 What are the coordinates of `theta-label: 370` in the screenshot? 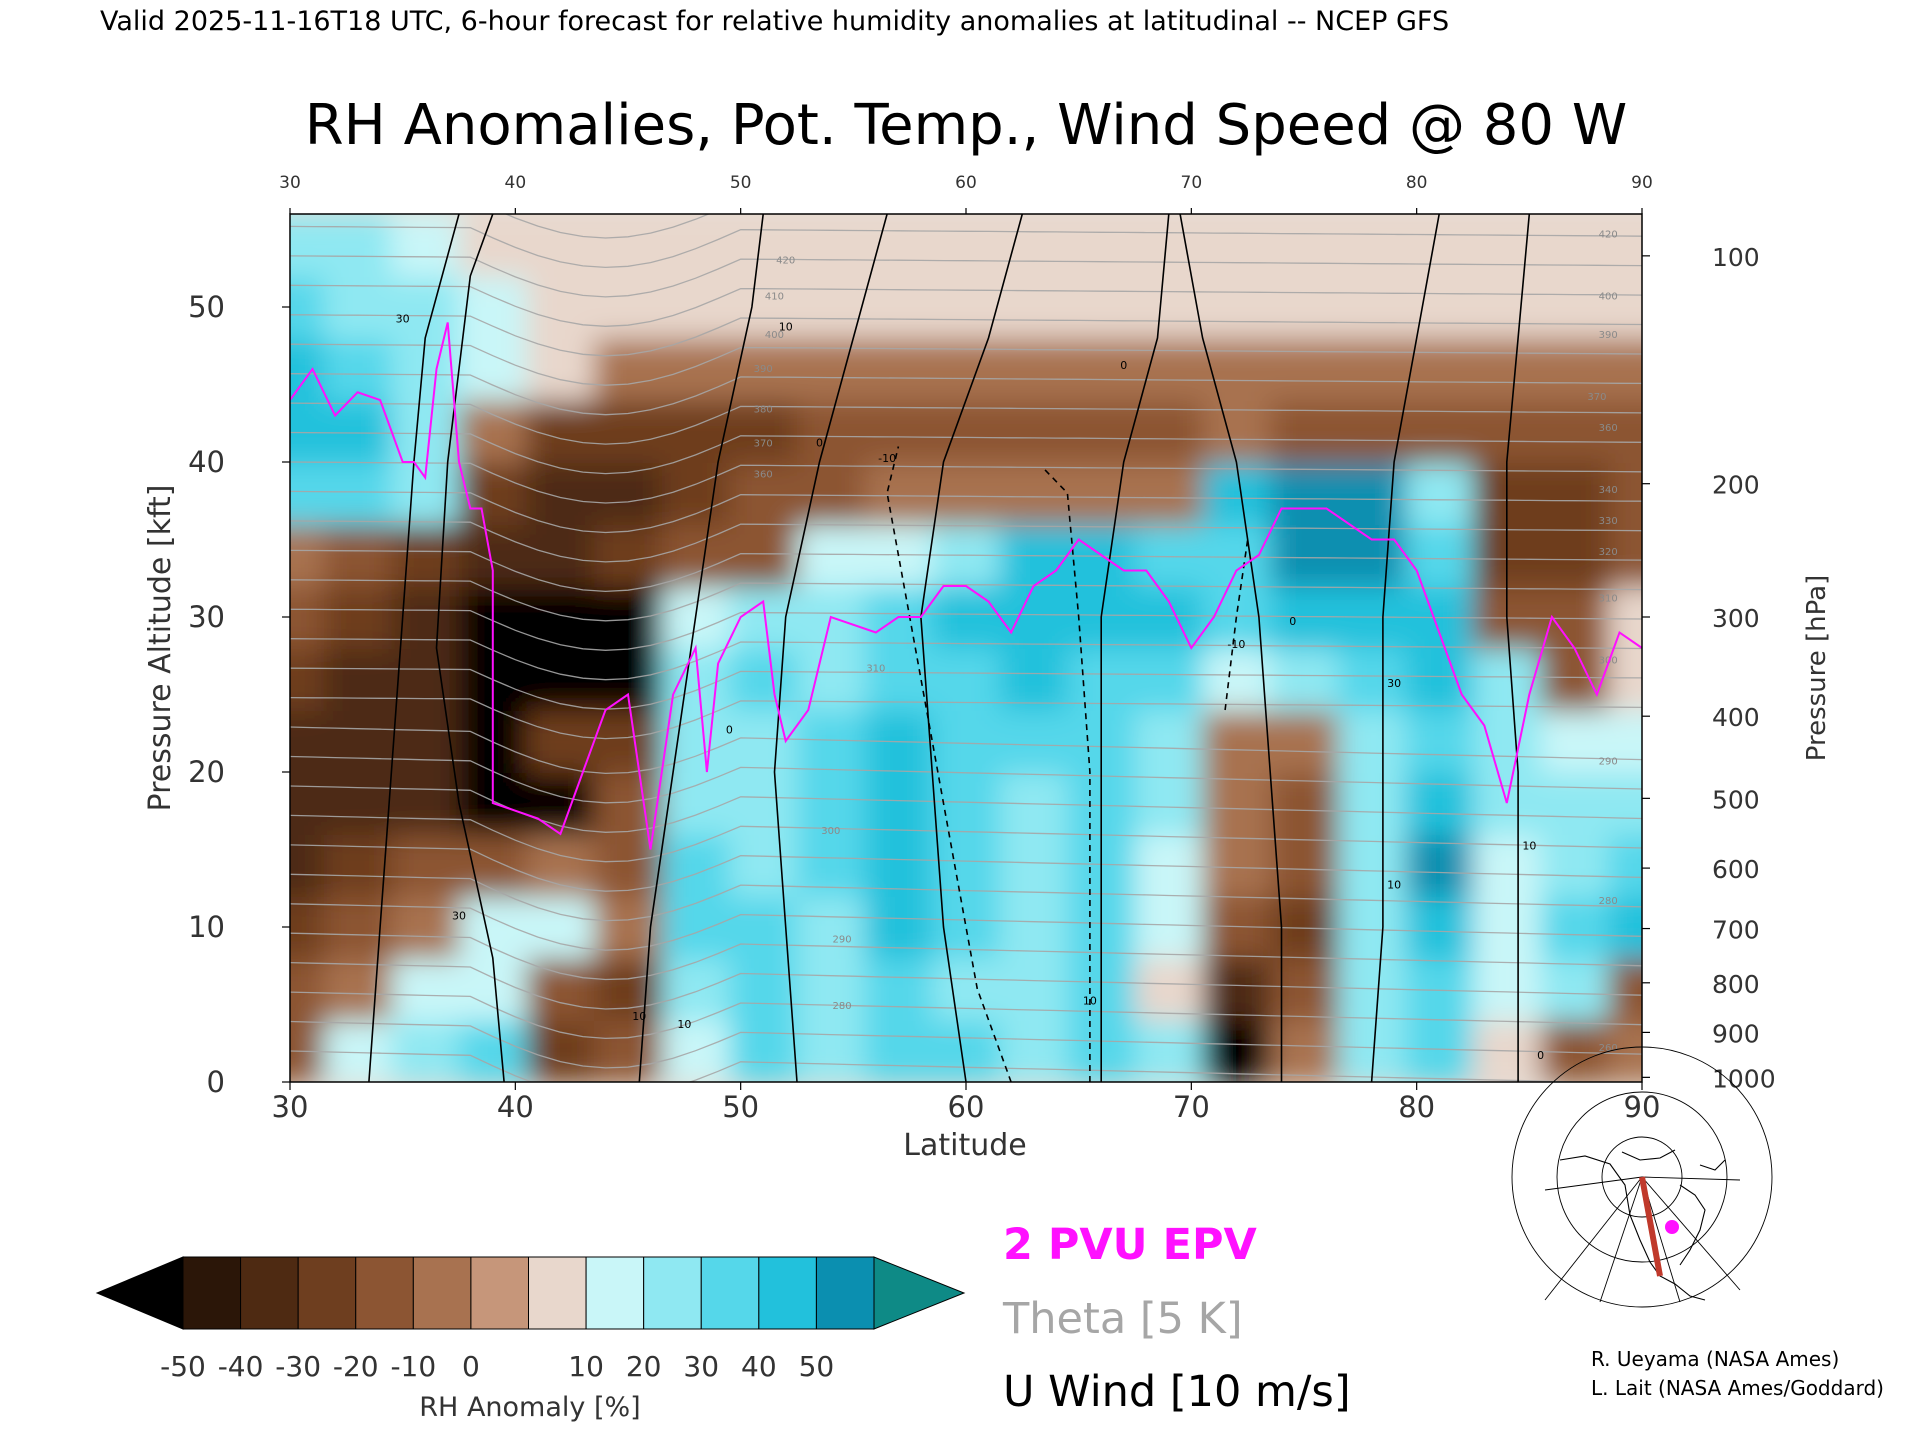 It's located at (763, 444).